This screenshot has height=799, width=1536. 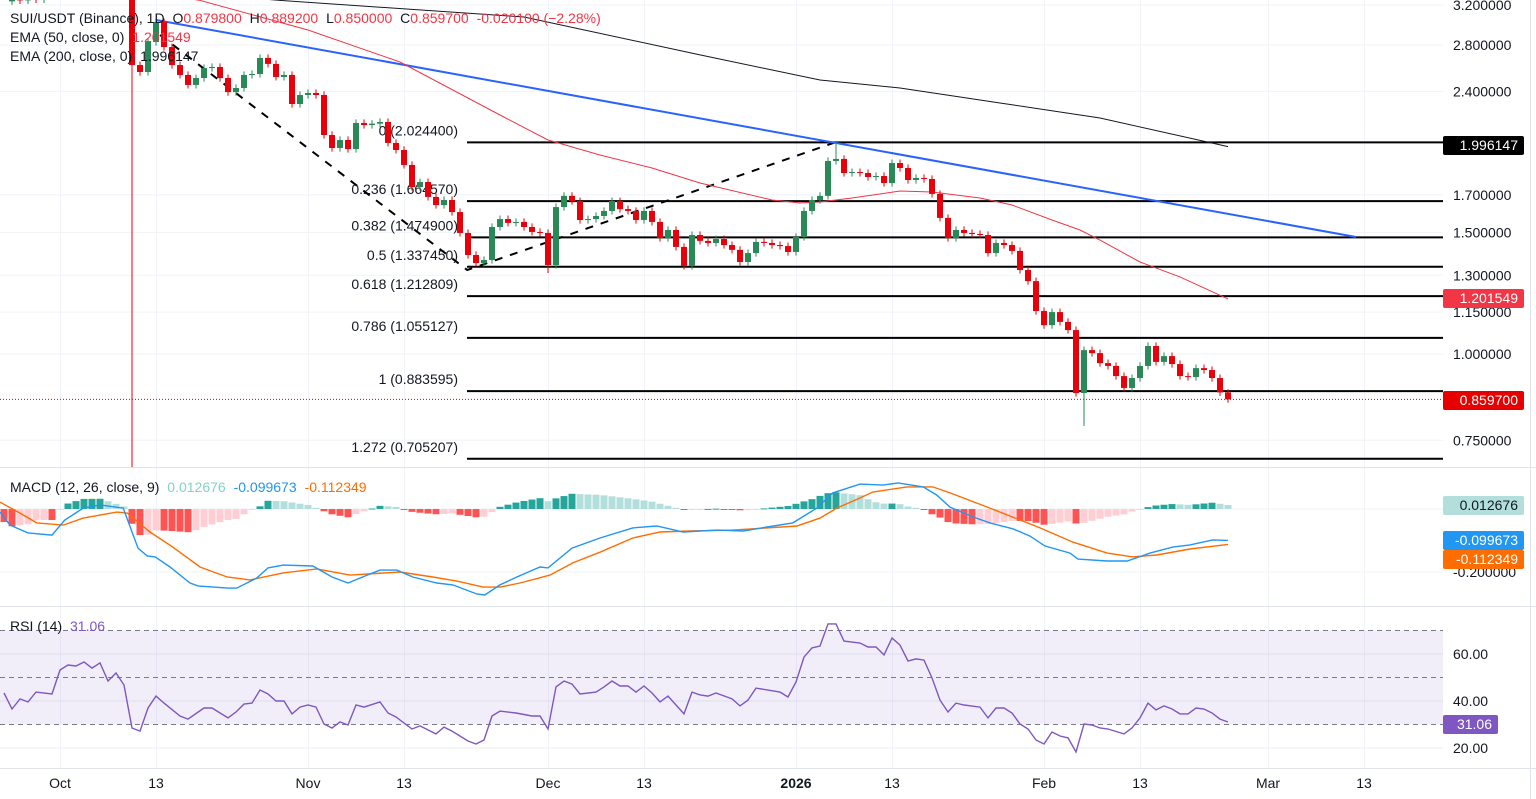 What do you see at coordinates (497, 153) in the screenshot?
I see `fib-path-dashed` at bounding box center [497, 153].